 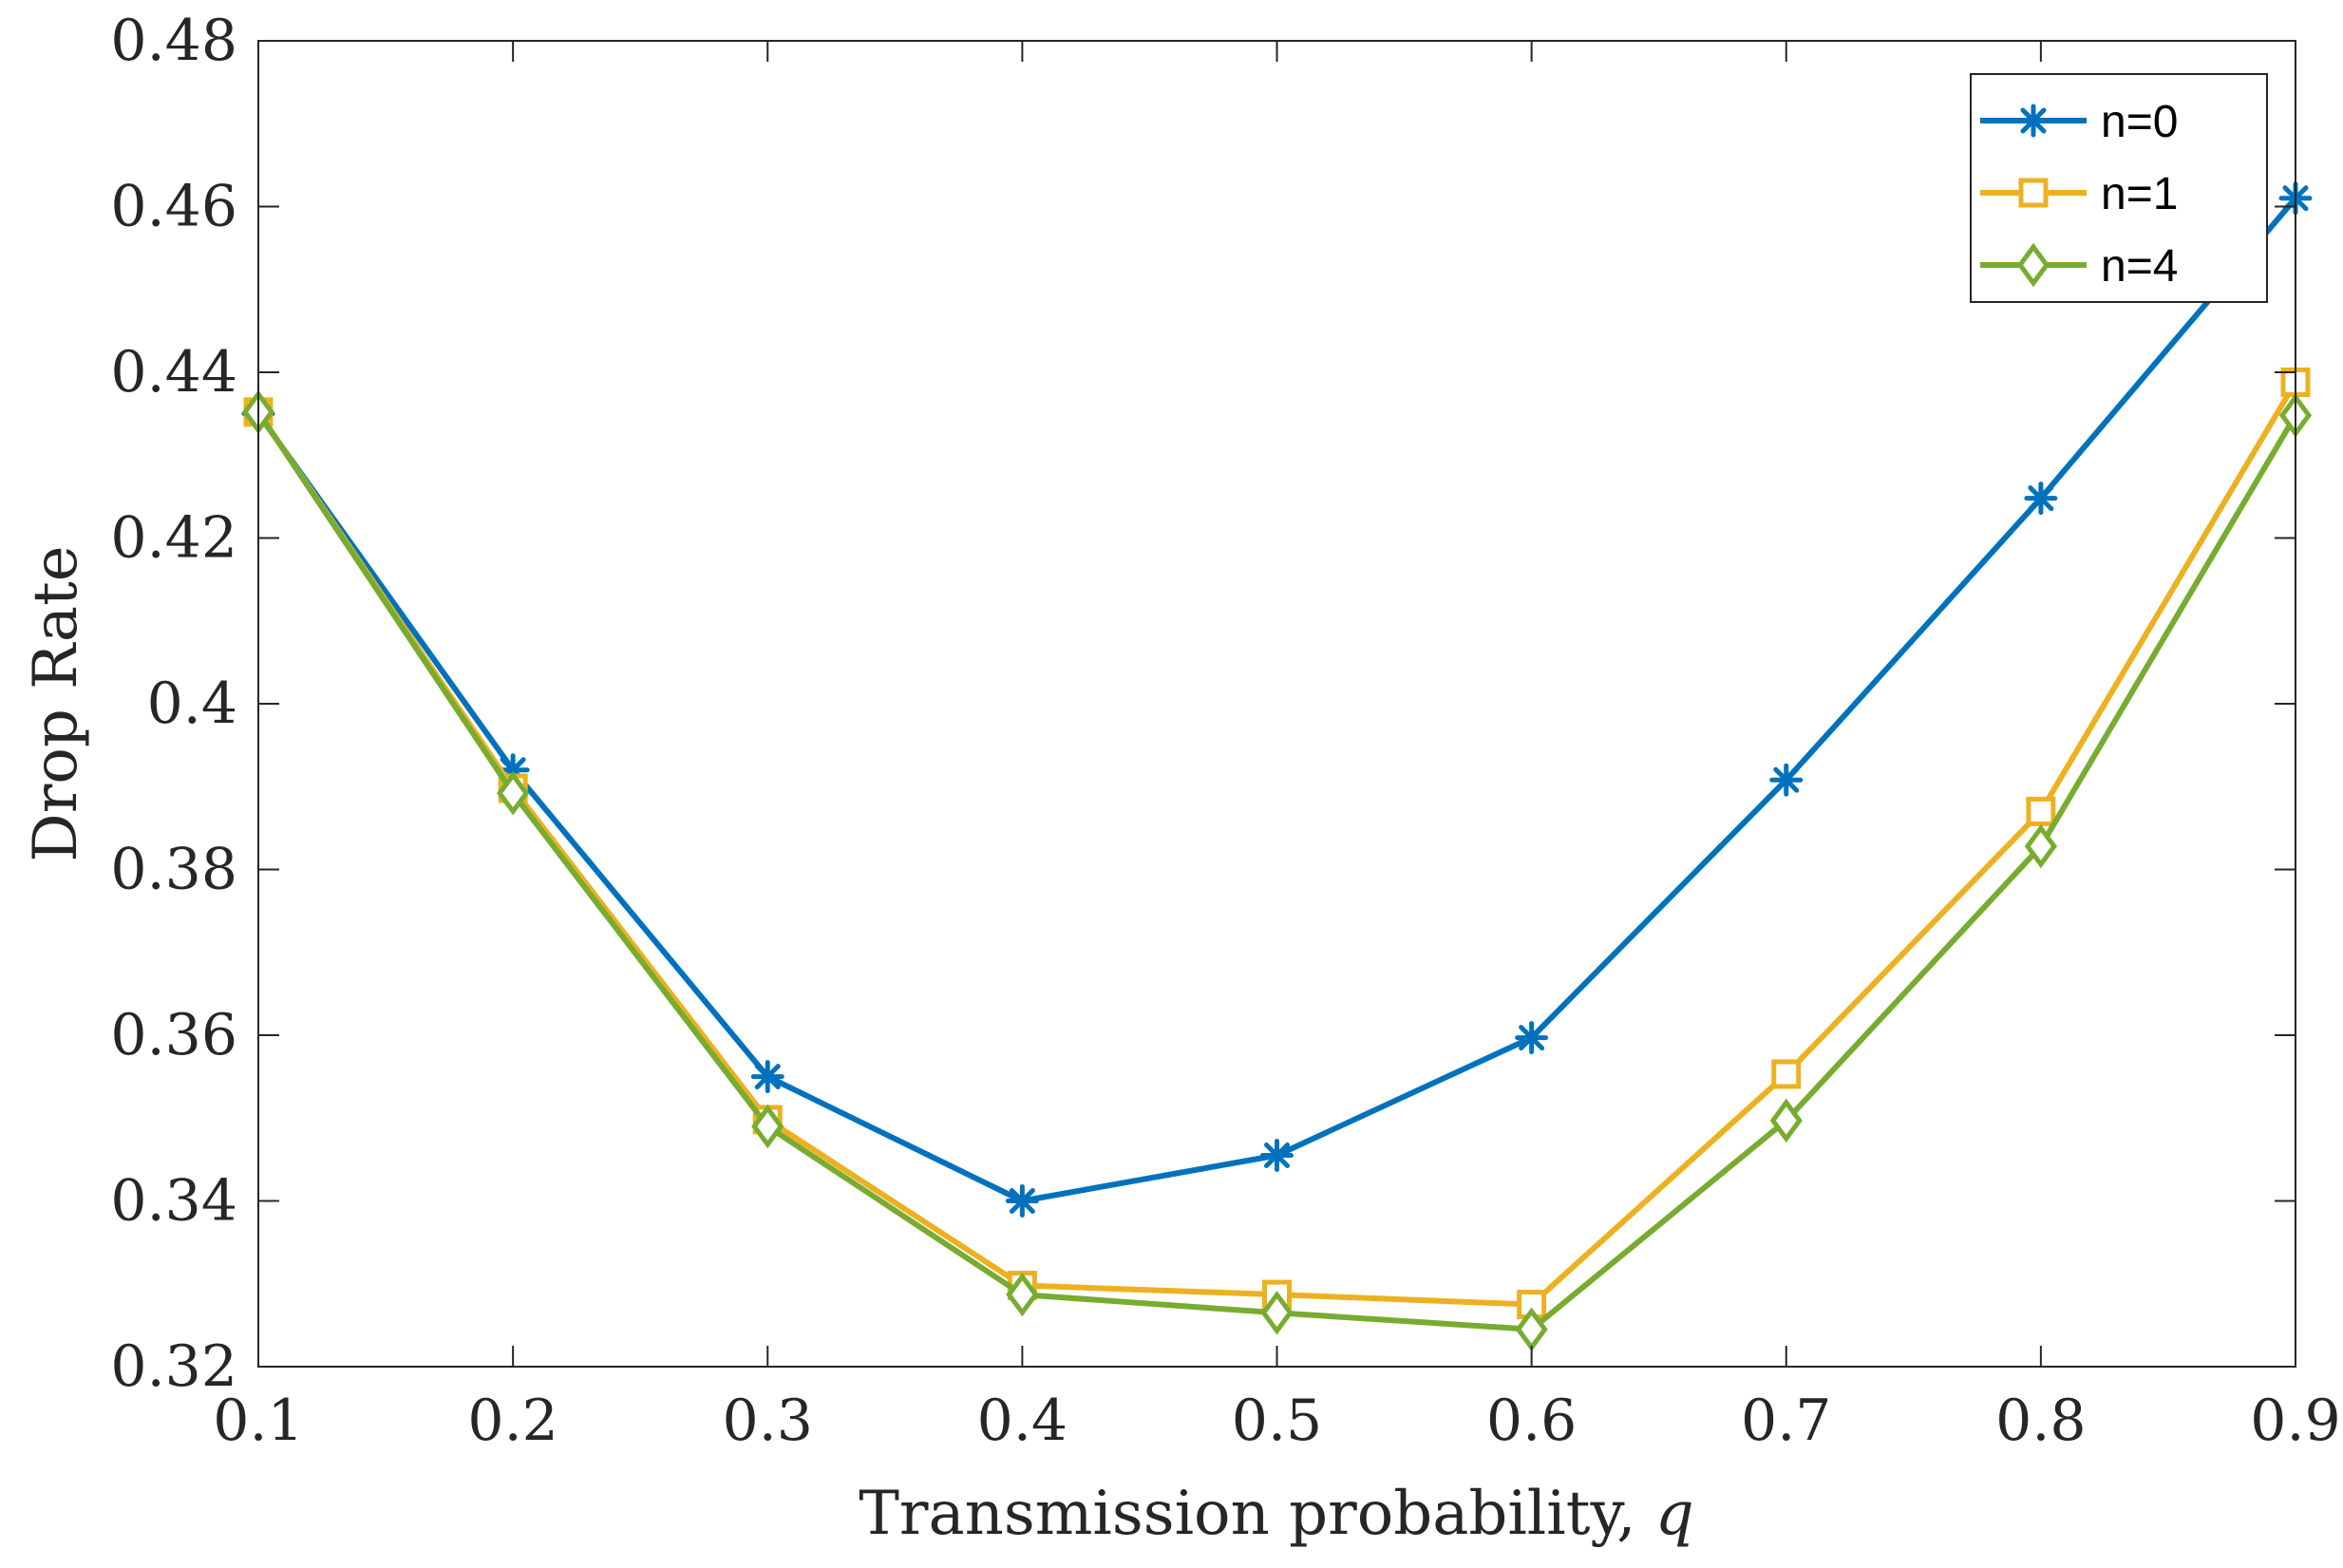 I want to click on data-point-n=0-0.2, so click(x=513, y=770).